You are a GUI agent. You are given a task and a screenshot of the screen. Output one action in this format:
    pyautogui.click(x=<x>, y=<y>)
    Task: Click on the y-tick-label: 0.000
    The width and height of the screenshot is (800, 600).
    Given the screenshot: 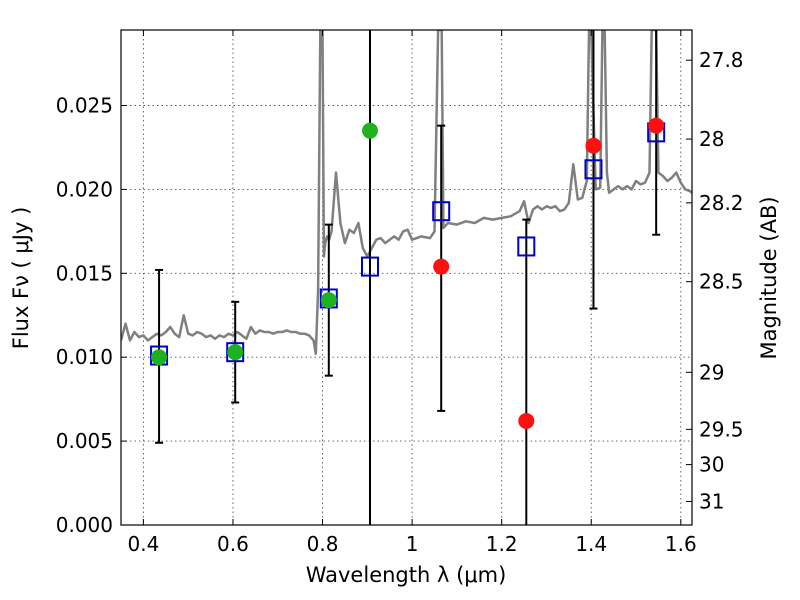 What is the action you would take?
    pyautogui.click(x=84, y=525)
    